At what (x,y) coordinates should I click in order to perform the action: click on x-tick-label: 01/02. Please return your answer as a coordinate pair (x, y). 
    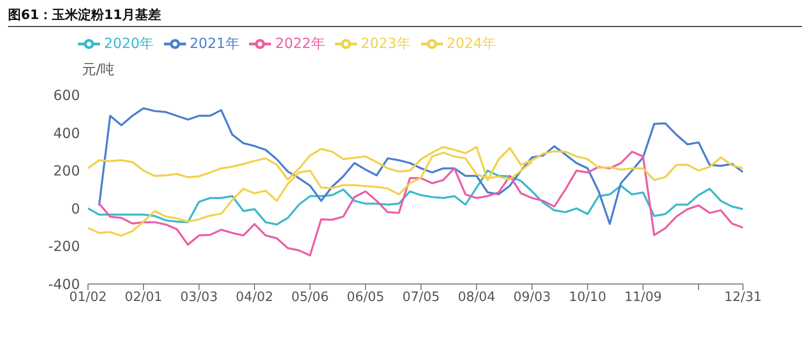
    Looking at the image, I should click on (88, 298).